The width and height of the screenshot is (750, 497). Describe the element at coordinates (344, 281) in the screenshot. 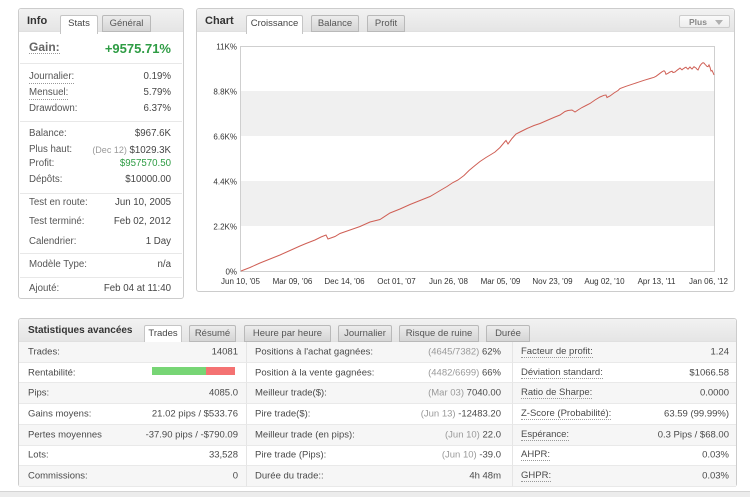

I see `svg-text: Dec 14, '06` at that location.